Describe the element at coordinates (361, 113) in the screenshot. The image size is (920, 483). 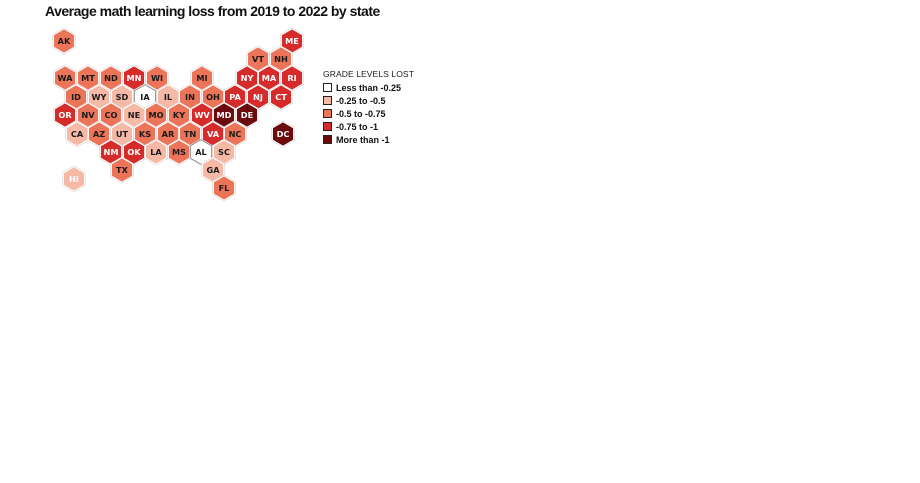
I see `legend-label: -0.5 to -0.75` at that location.